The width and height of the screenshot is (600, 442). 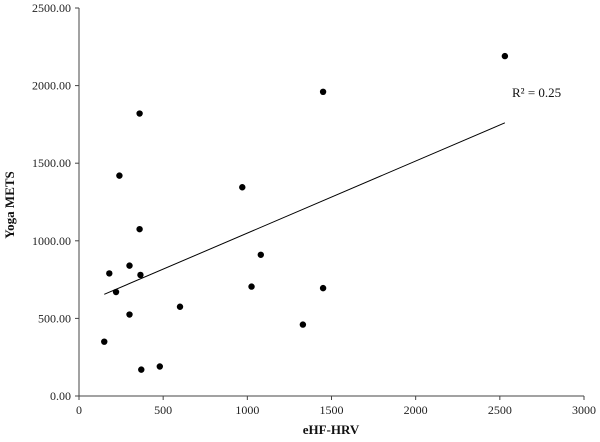 I want to click on x-tick-label: 1500, so click(x=332, y=410).